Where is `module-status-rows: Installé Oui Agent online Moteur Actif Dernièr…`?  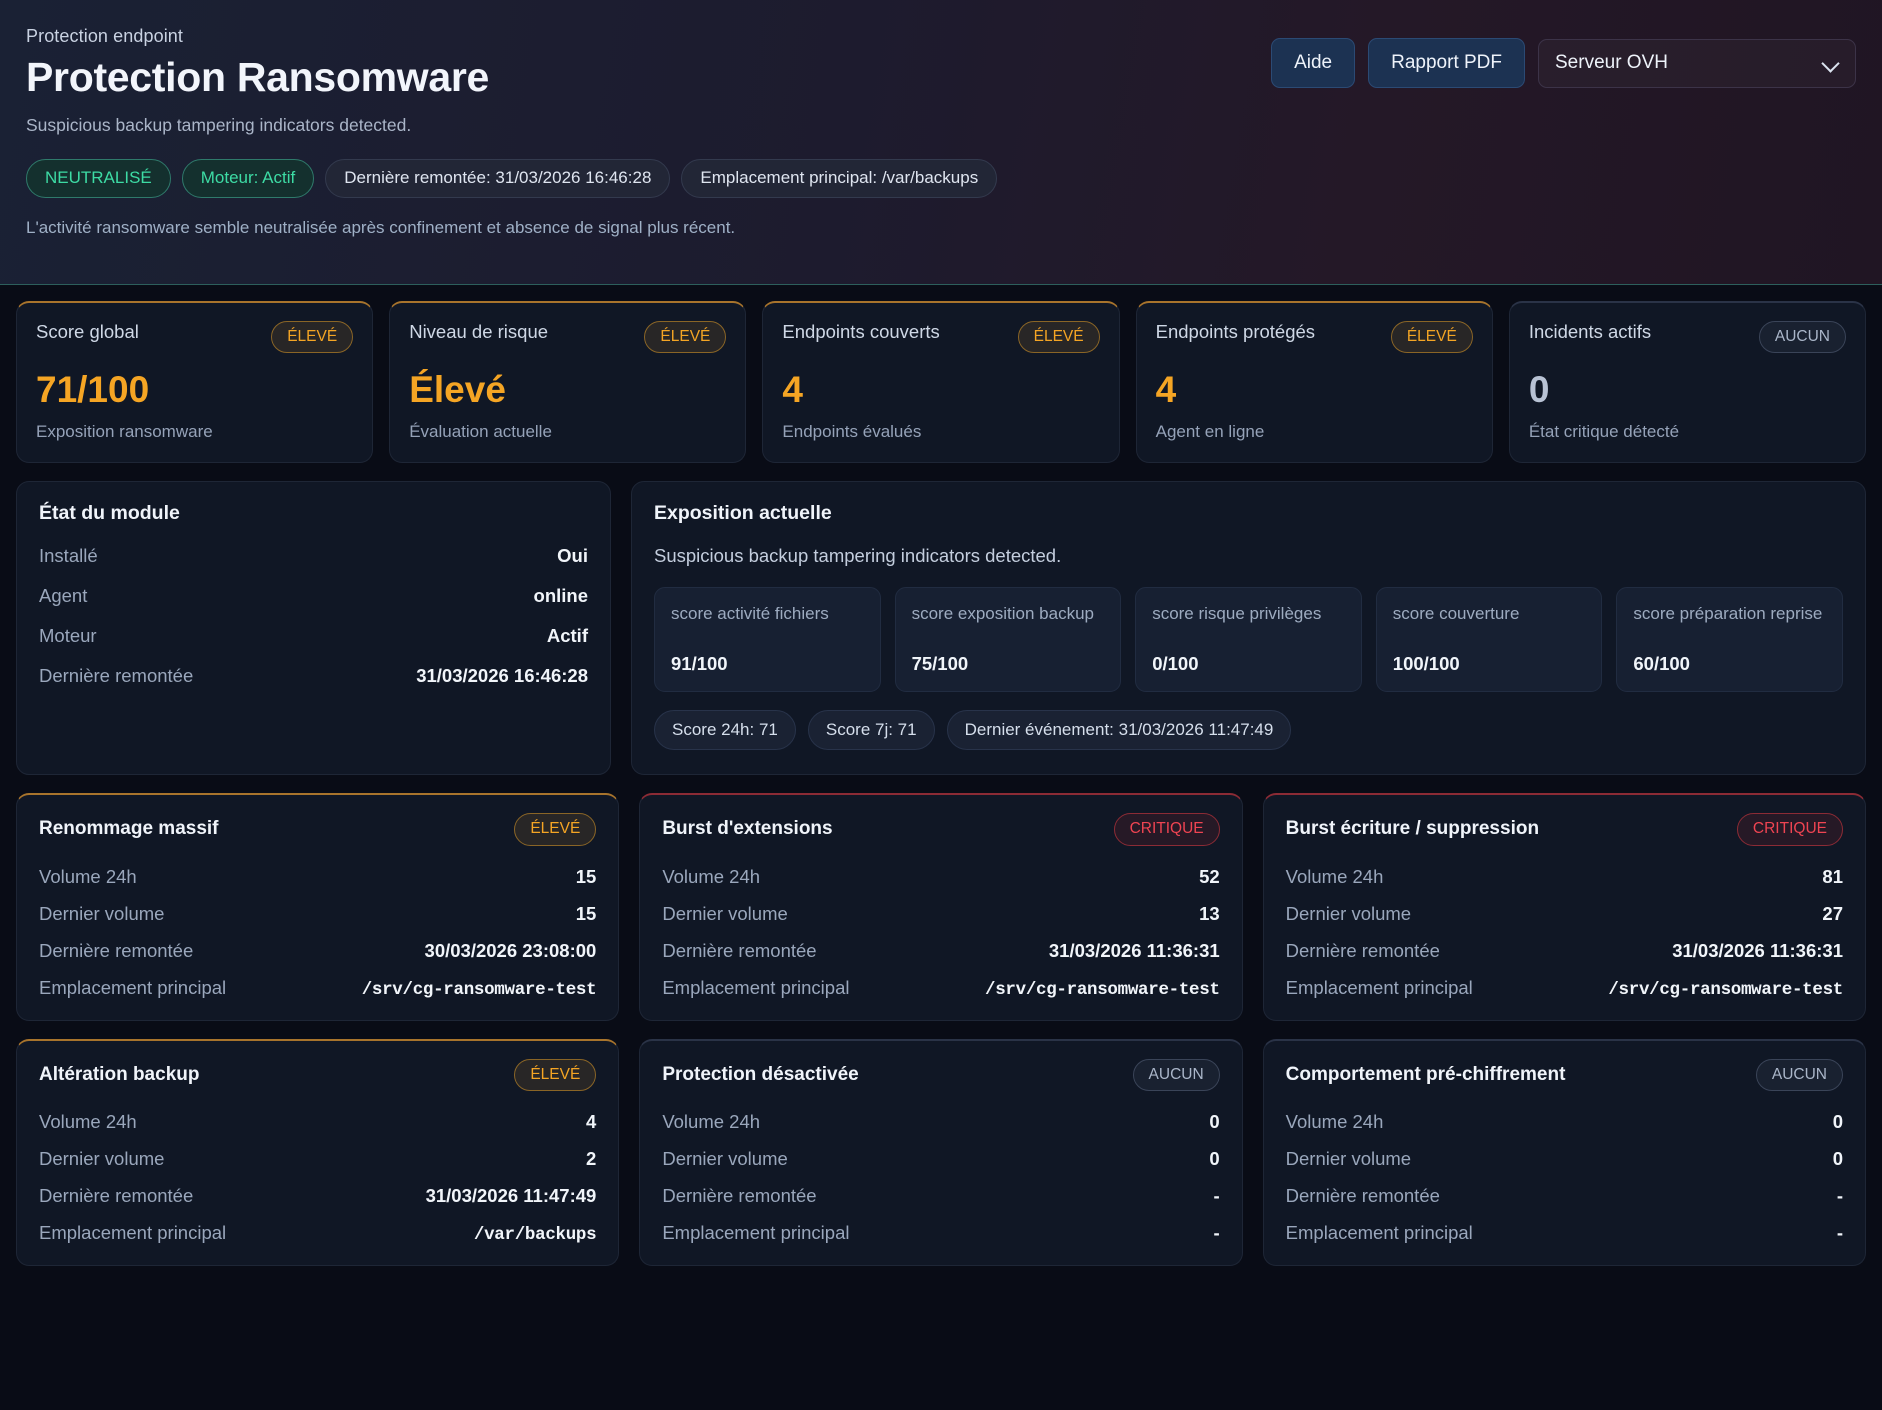 module-status-rows: Installé Oui Agent online Moteur Actif Dernièr… is located at coordinates (313, 616).